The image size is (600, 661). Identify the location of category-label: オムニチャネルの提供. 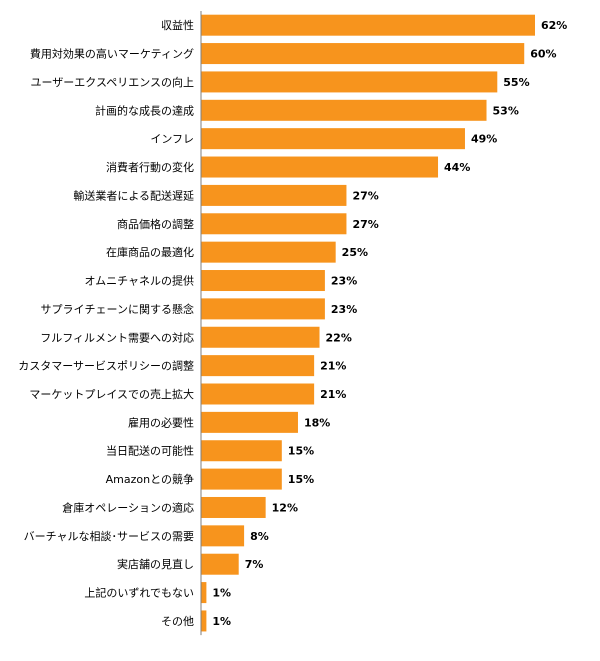
(139, 281).